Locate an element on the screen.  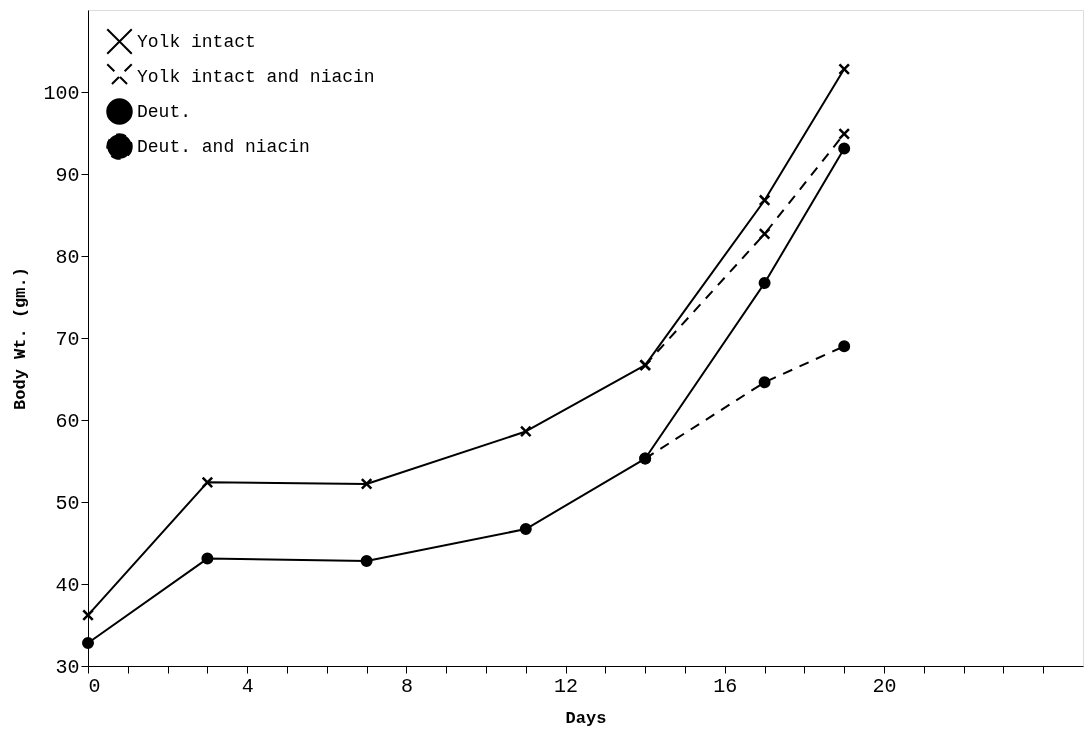
y-tick-label: 100 is located at coordinates (61, 93).